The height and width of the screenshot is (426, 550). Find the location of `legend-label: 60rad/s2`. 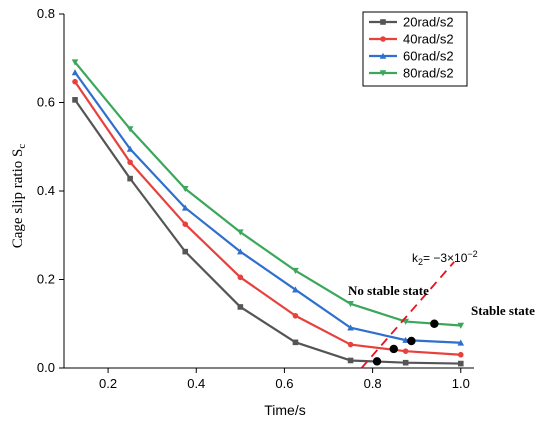

legend-label: 60rad/s2 is located at coordinates (428, 56).